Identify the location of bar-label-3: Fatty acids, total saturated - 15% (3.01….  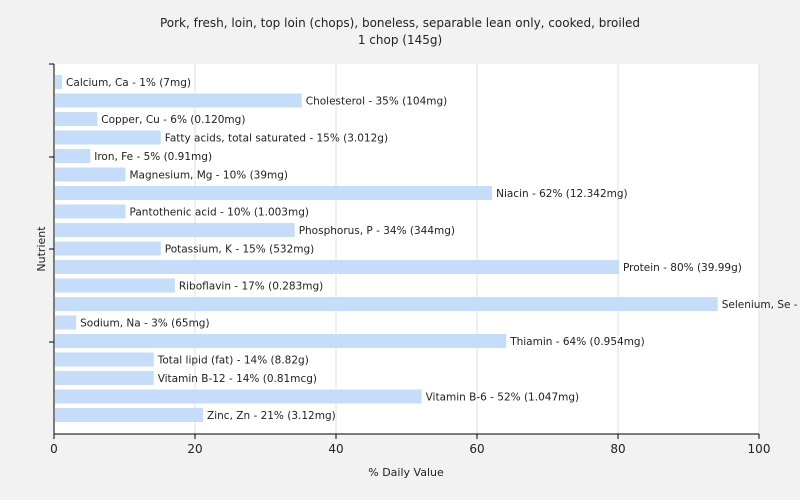
(276, 139).